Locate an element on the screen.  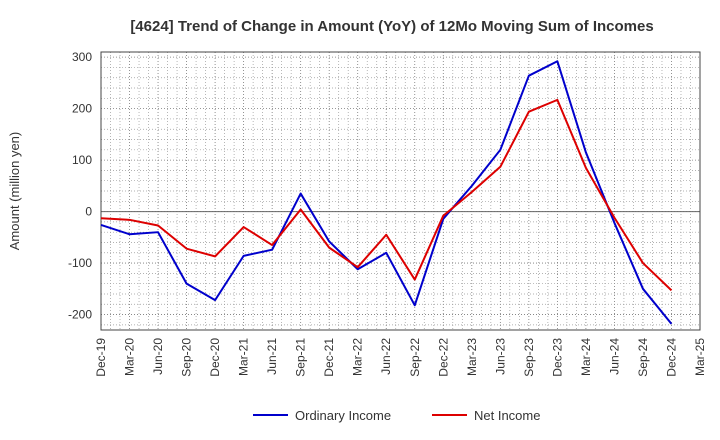
x-tick-label: Mar-25 is located at coordinates (700, 357).